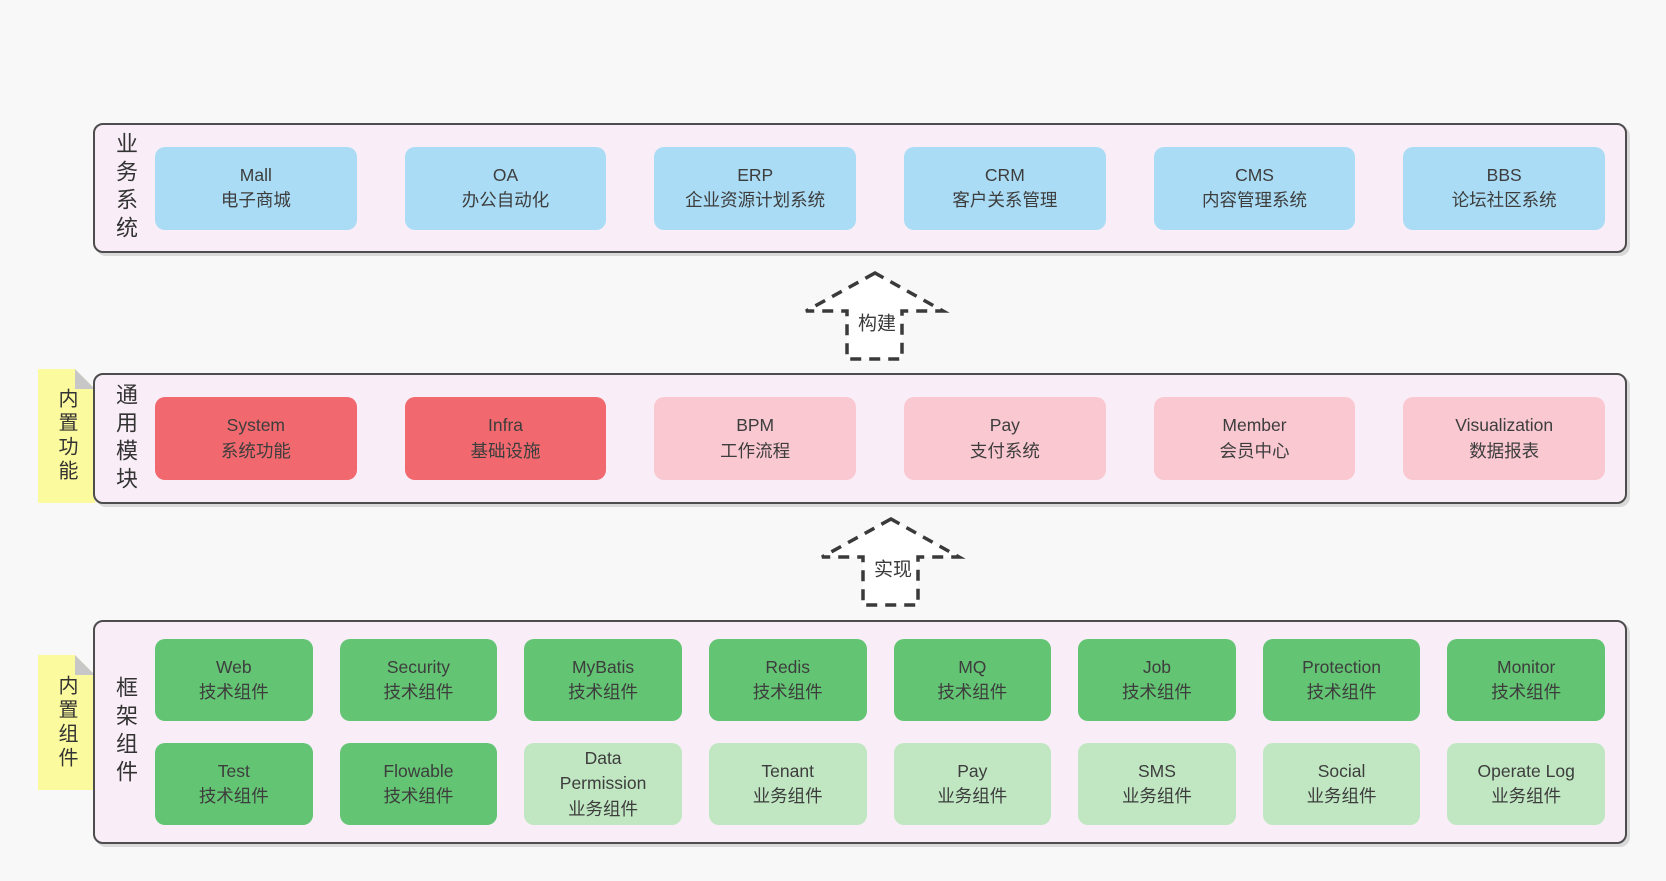 The image size is (1666, 881). What do you see at coordinates (1254, 188) in the screenshot?
I see `system-box-cms: CMS 内容管理系统` at bounding box center [1254, 188].